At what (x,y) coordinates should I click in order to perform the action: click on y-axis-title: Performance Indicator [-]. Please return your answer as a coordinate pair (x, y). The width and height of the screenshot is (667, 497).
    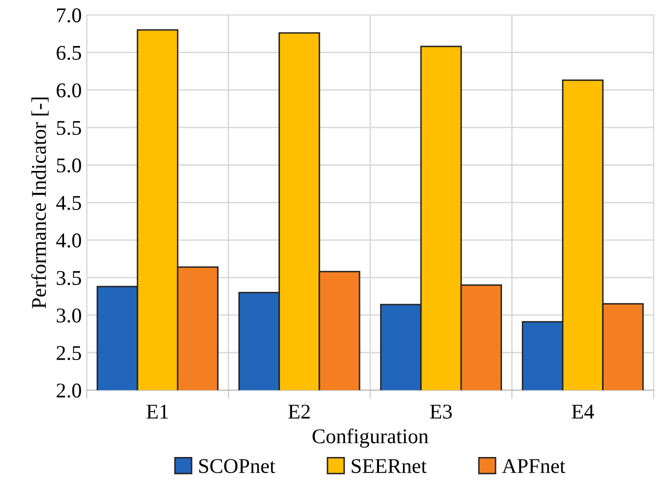
    Looking at the image, I should click on (40, 203).